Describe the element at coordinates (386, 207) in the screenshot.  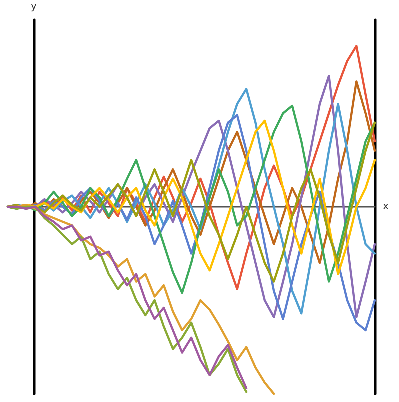
I see `x-axis-title: x` at that location.